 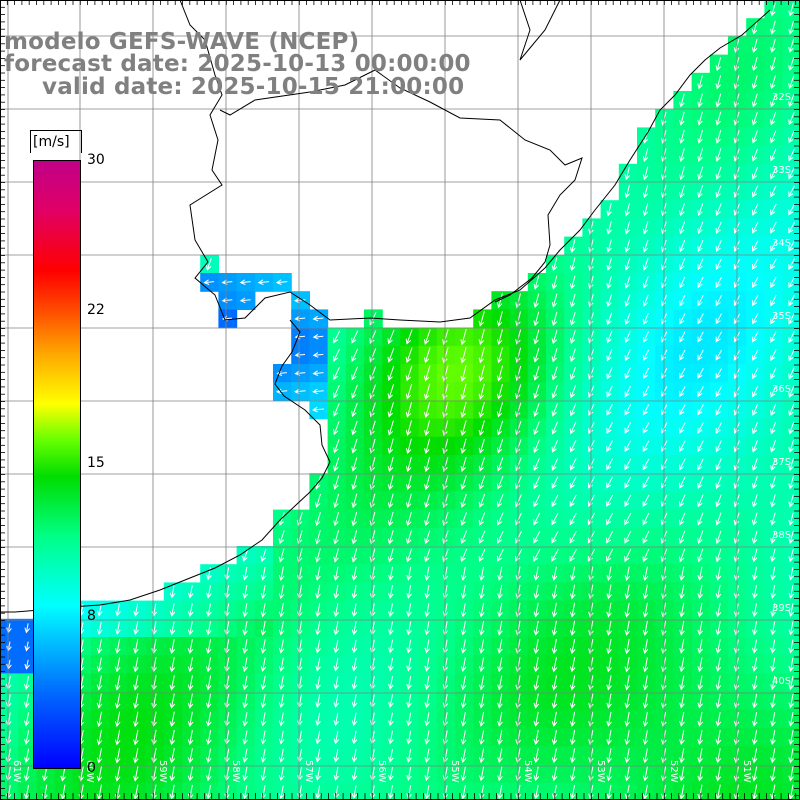 What do you see at coordinates (600, 771) in the screenshot?
I see `longitude-label: 53W` at bounding box center [600, 771].